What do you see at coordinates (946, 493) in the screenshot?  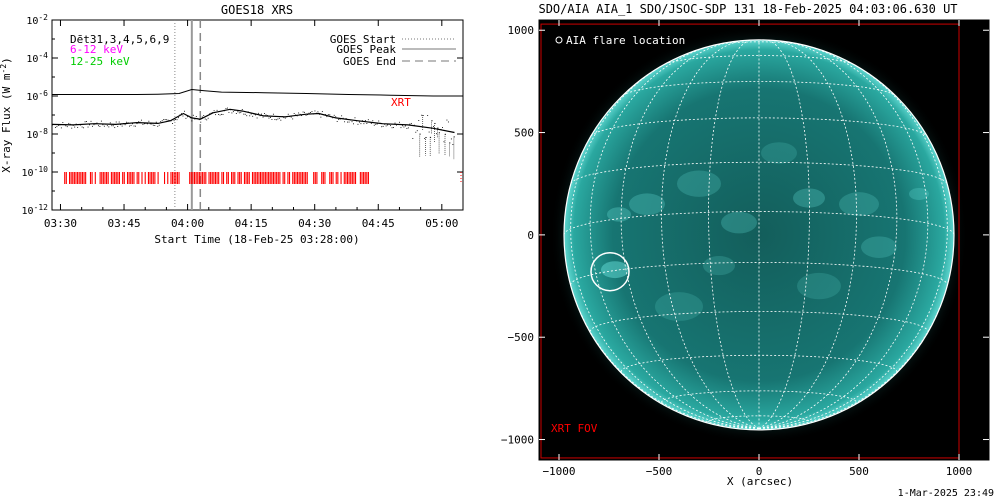 I see `generated-timestamp: 1-Mar-2025 23:49` at bounding box center [946, 493].